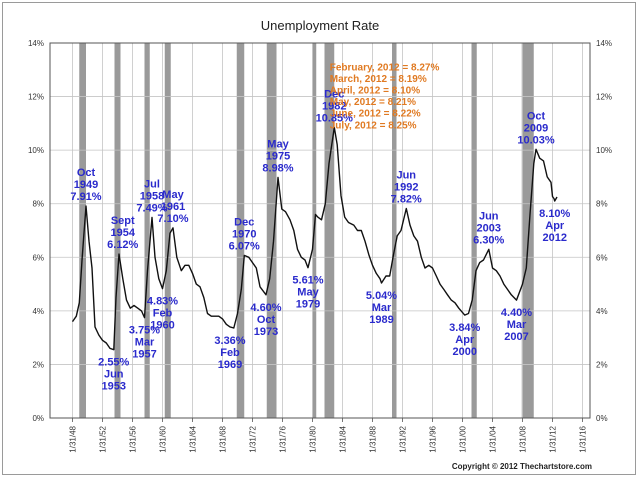  I want to click on recent-value-note: July, 2012 = 8.25%, so click(373, 125).